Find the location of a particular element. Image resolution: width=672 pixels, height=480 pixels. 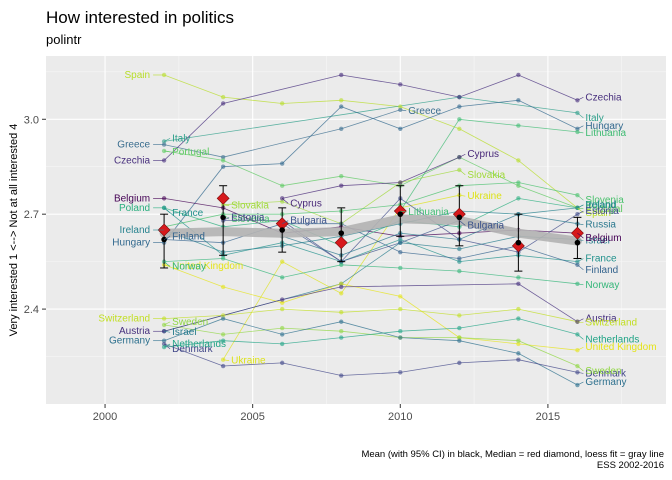

country-label-slovenia: Slovenia is located at coordinates (604, 200).